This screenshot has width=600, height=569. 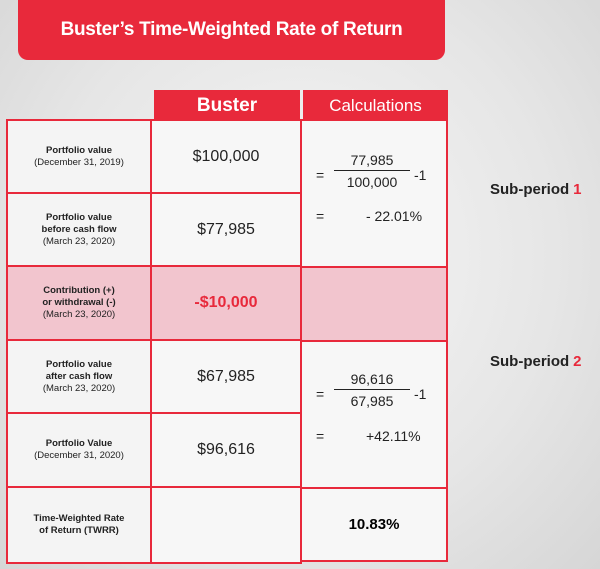 I want to click on sub-period-number: 2, so click(x=577, y=361).